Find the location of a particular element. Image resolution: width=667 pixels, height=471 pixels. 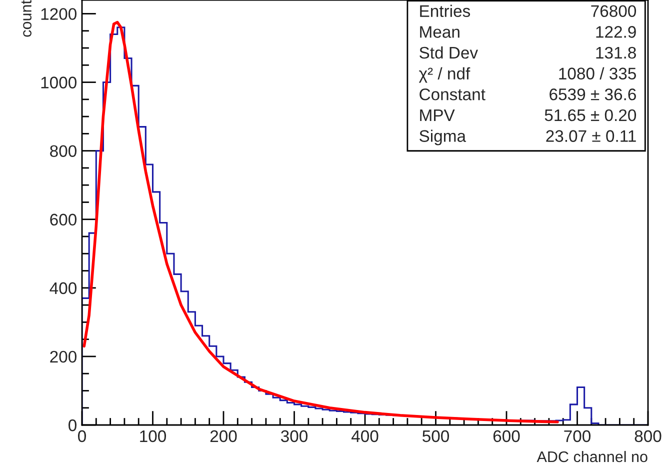

annotation: χ² / ndf is located at coordinates (444, 75).